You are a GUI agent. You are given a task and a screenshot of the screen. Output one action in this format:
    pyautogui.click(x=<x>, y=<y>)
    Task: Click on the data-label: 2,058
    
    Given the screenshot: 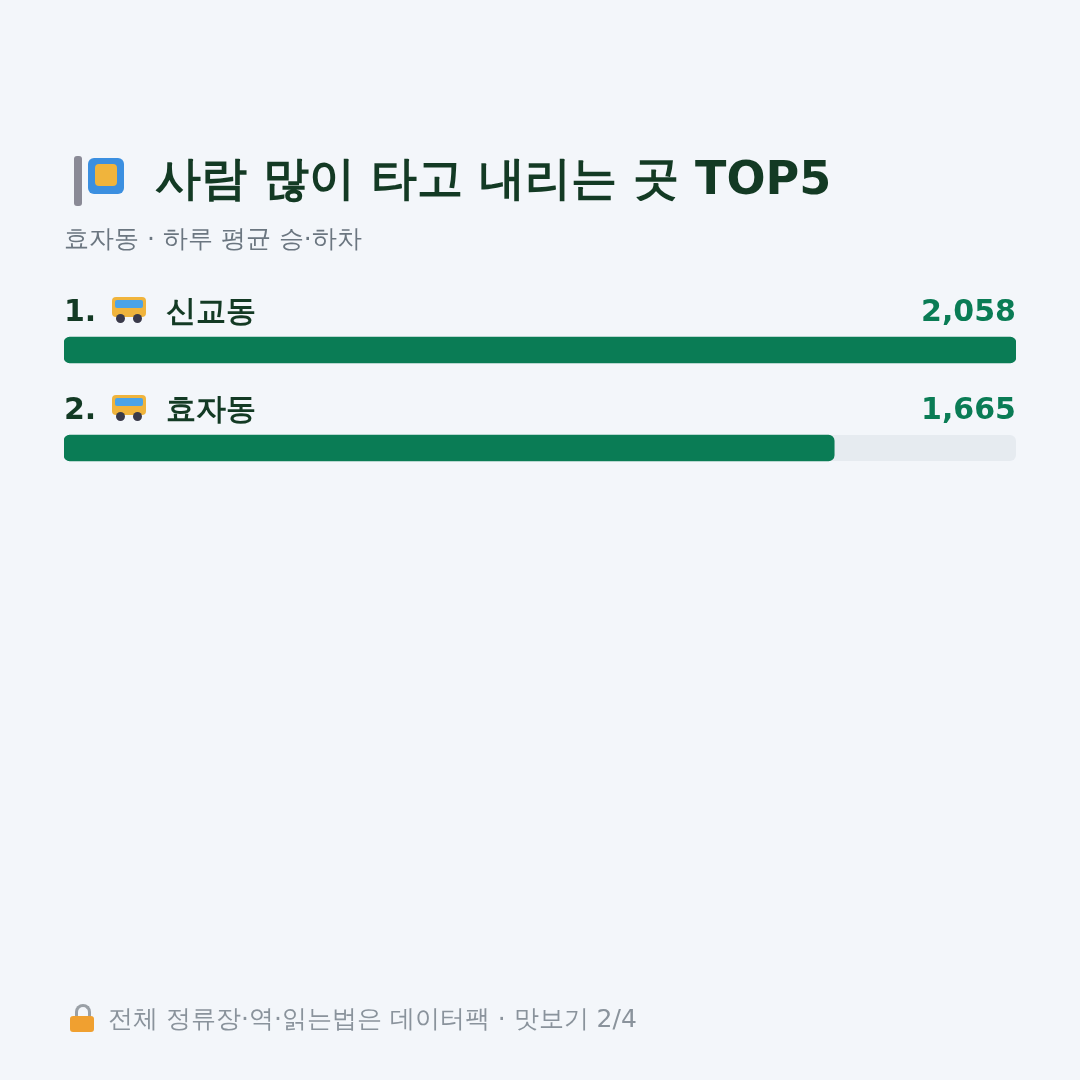 What is the action you would take?
    pyautogui.click(x=968, y=310)
    